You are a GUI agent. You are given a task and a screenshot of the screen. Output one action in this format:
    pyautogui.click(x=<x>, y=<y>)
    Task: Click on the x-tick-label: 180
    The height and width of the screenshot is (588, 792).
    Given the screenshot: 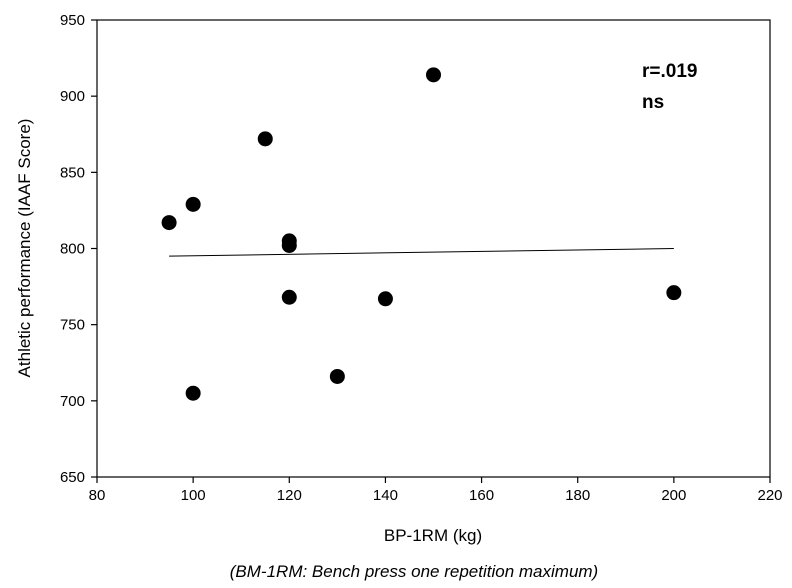 What is the action you would take?
    pyautogui.click(x=577, y=495)
    